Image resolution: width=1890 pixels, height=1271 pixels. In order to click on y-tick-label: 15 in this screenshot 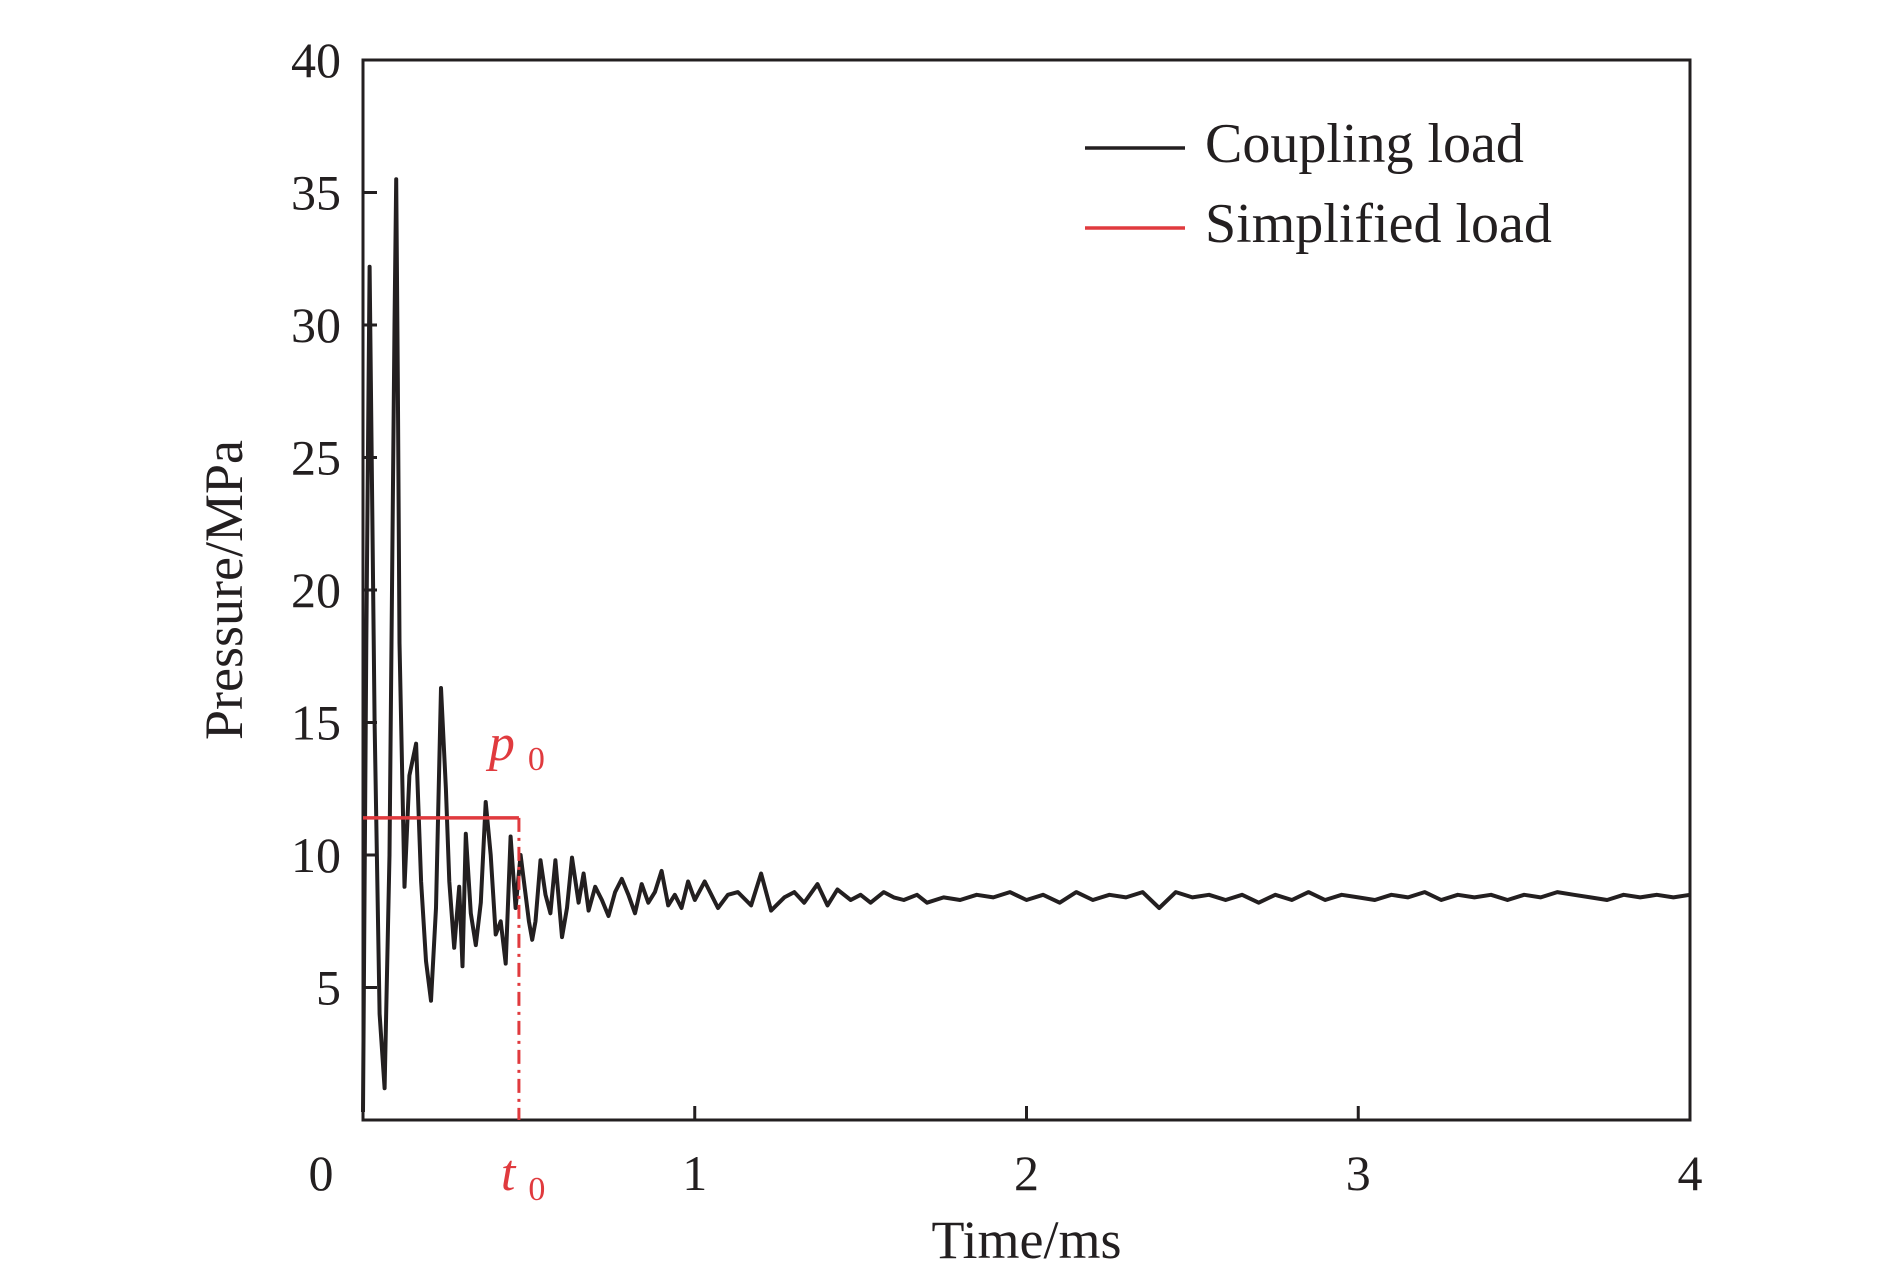, I will do `click(316, 723)`.